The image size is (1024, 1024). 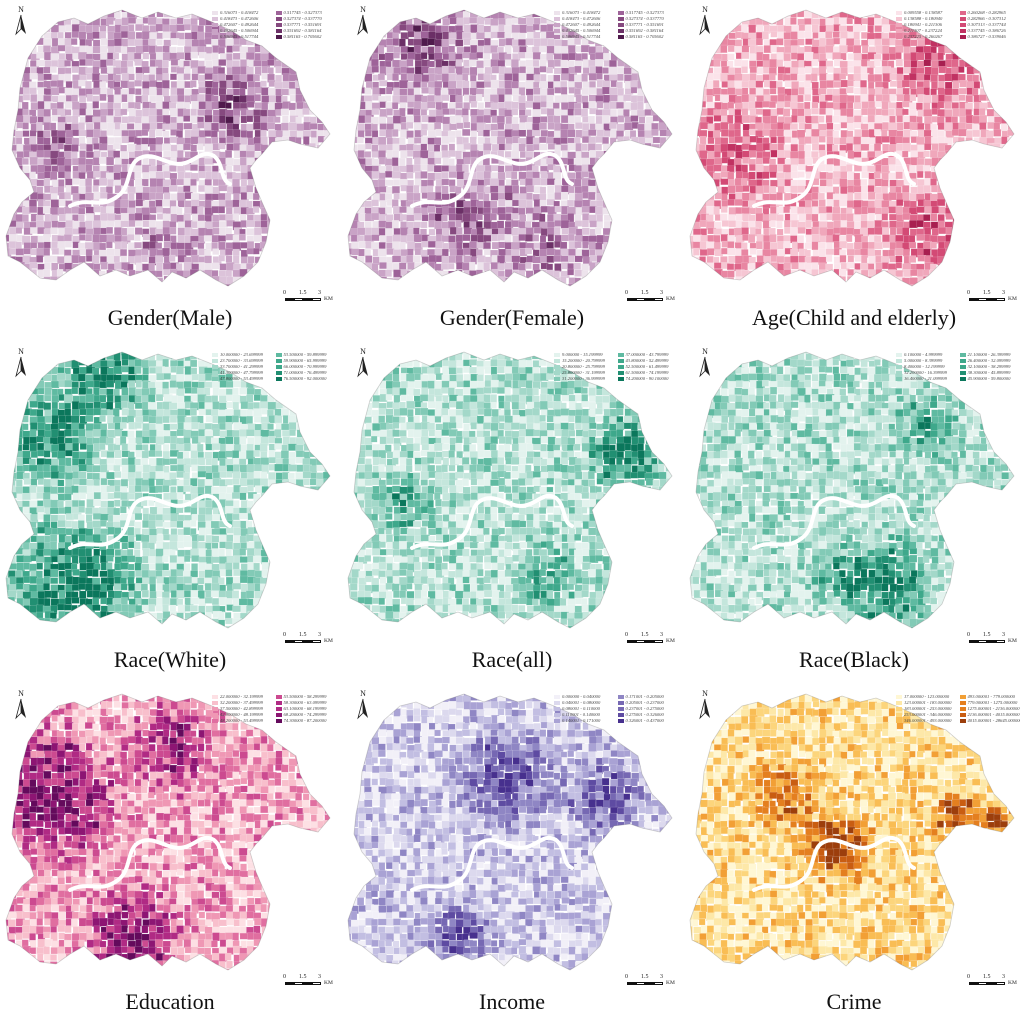 What do you see at coordinates (926, 24) in the screenshot?
I see `legend-item: 0.180941 - 0.211306` at bounding box center [926, 24].